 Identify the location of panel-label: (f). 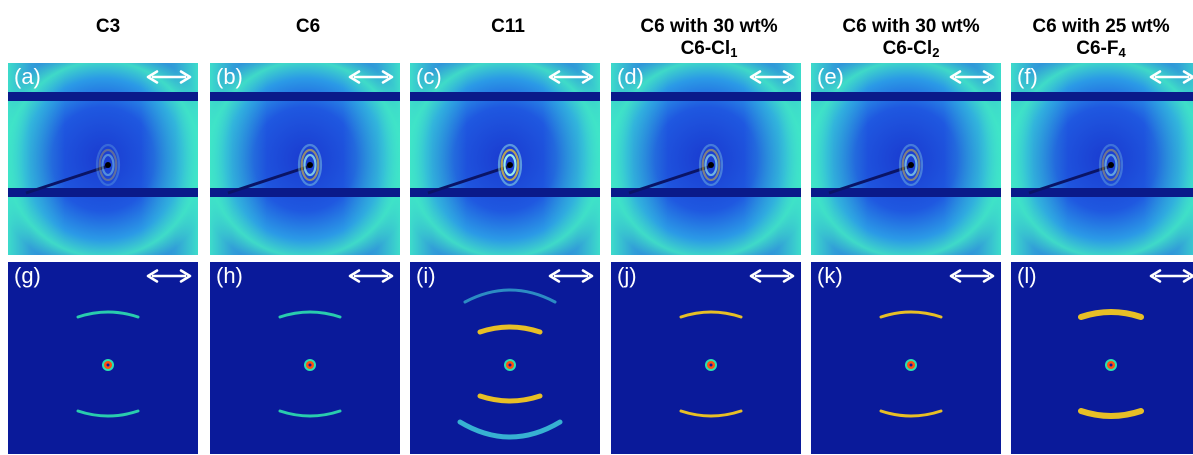
(1027, 76).